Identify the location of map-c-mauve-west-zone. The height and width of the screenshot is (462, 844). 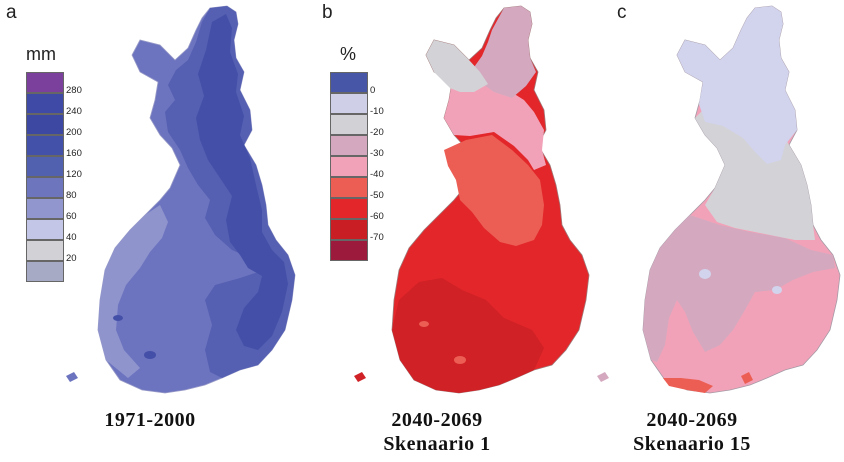
(739, 288).